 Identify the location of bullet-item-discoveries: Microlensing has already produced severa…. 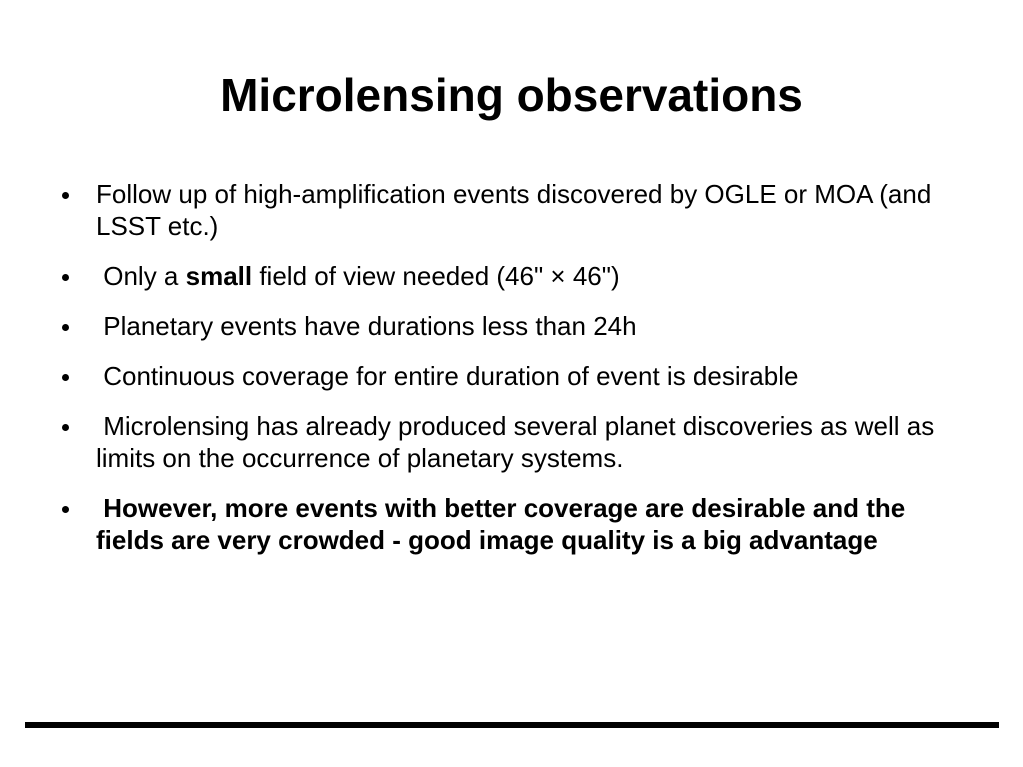
(510, 442).